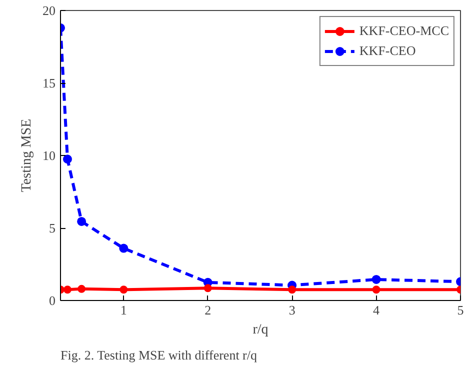 The image size is (474, 367). I want to click on x-tick-label: 3, so click(292, 310).